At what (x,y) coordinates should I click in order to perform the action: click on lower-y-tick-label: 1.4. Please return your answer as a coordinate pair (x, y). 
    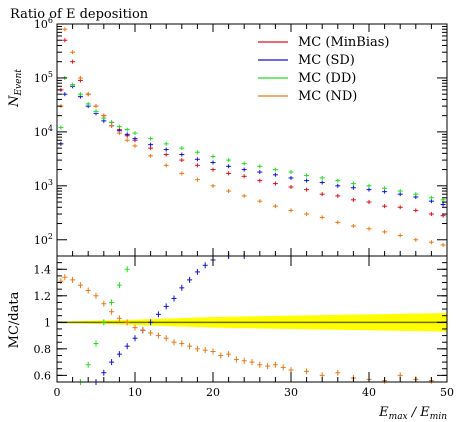
    Looking at the image, I should click on (43, 269).